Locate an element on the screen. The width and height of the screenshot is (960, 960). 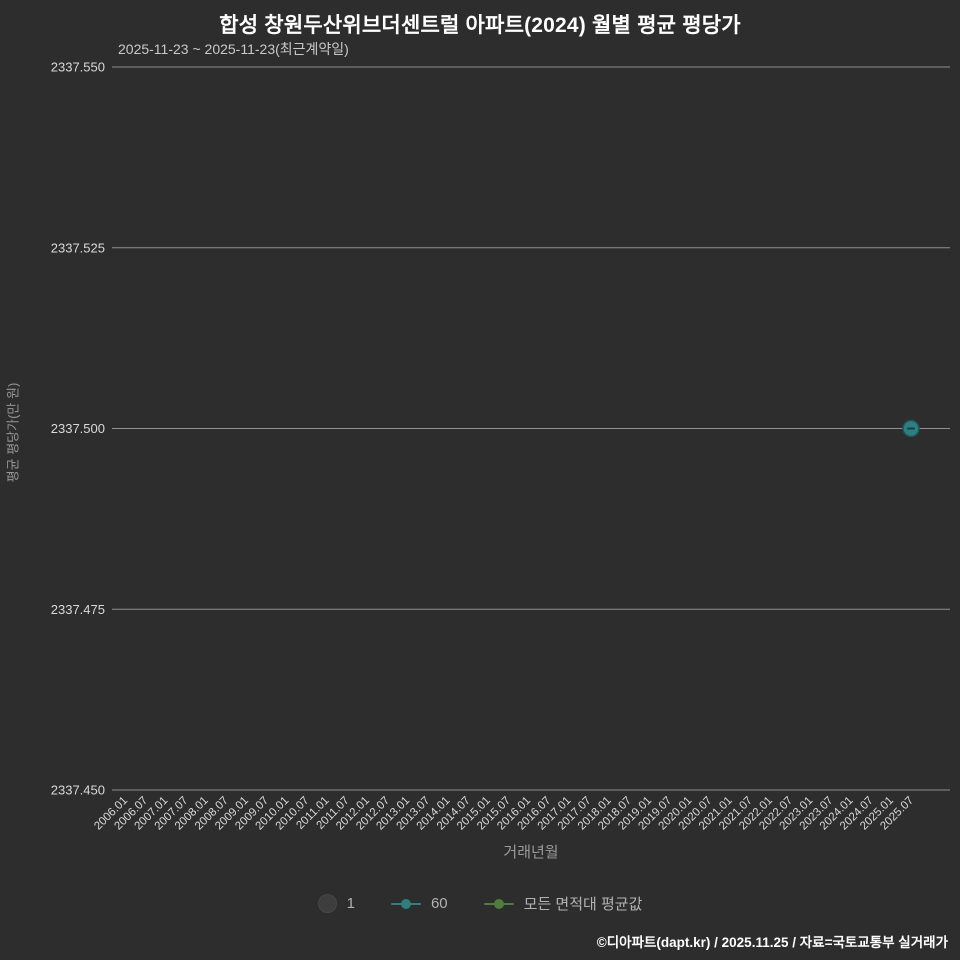
svg-text: 2337.500 is located at coordinates (78, 428).